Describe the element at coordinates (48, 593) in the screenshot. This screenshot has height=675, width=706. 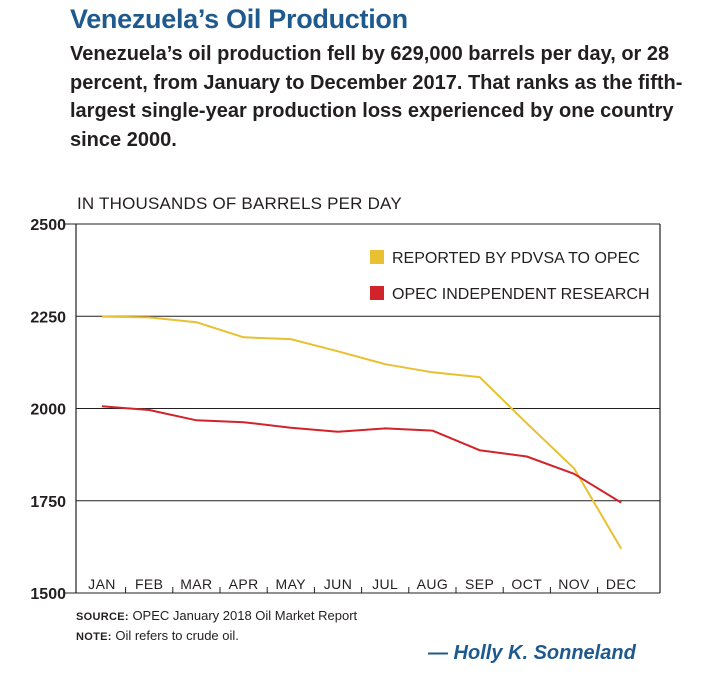
I see `y-tick-label: 1500` at that location.